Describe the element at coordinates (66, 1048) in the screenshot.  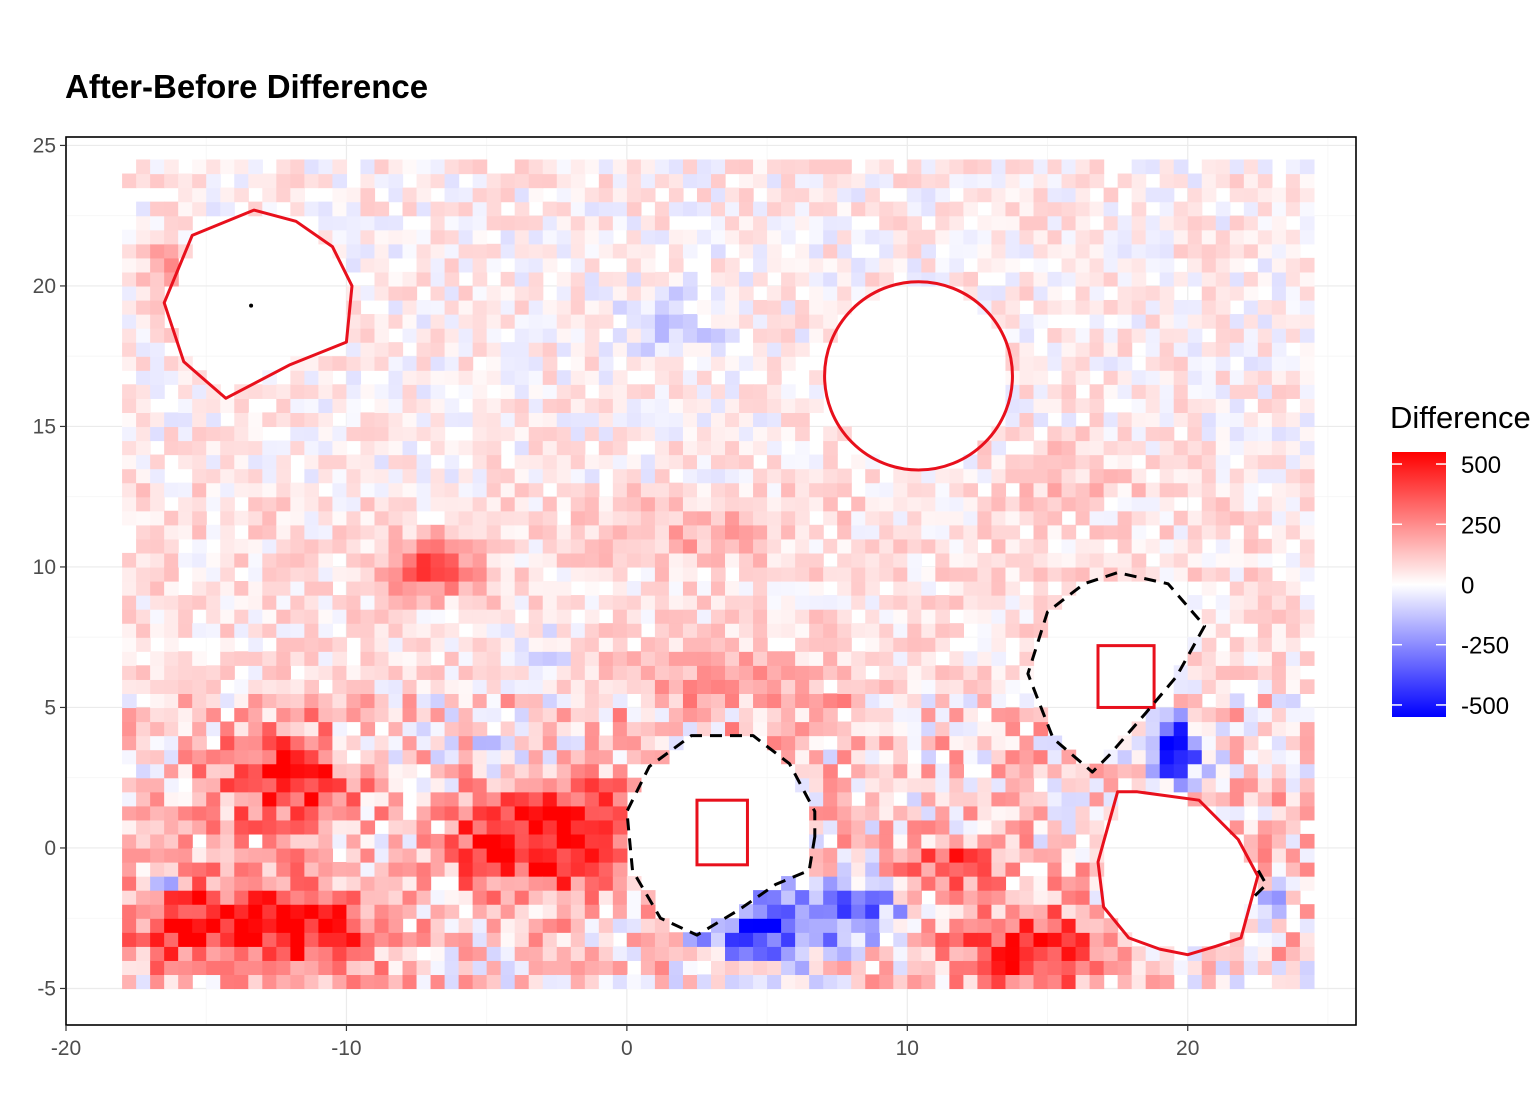
I see `x-tick-label: -20` at that location.